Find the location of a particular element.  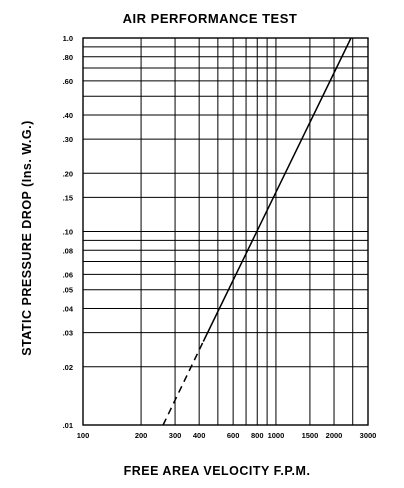

y-tick-label: .30 is located at coordinates (68, 139).